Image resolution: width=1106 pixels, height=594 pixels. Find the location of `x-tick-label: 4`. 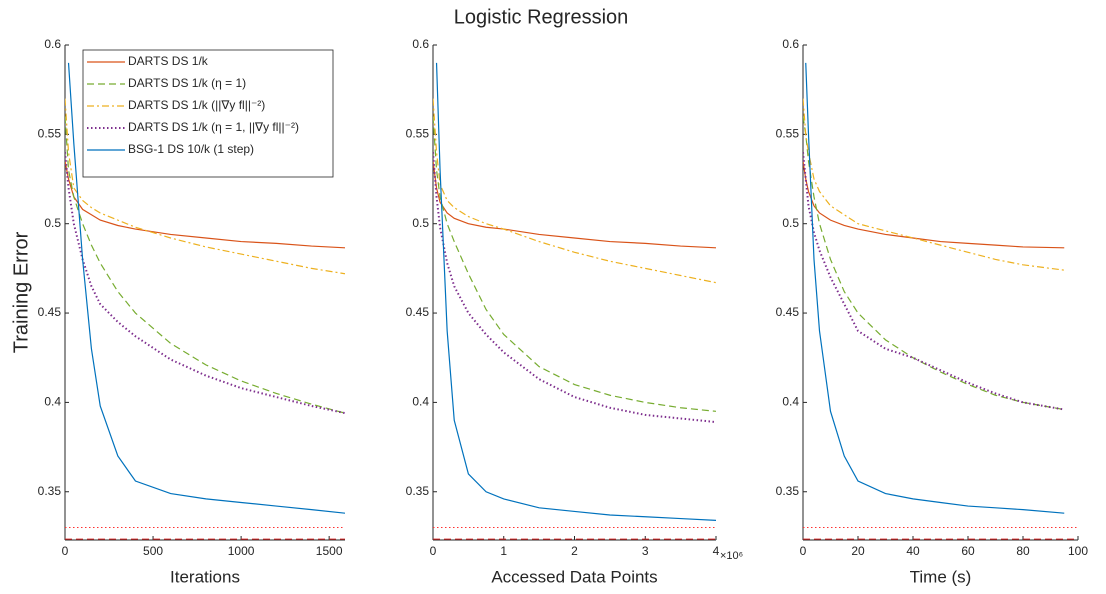

x-tick-label: 4 is located at coordinates (716, 551).